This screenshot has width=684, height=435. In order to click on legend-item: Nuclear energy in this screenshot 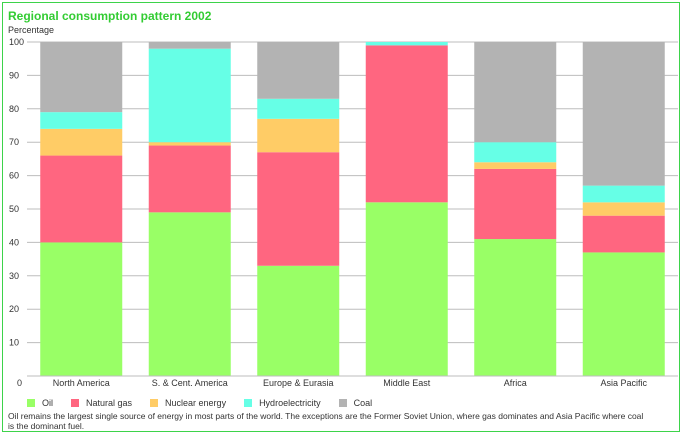, I will do `click(188, 403)`.